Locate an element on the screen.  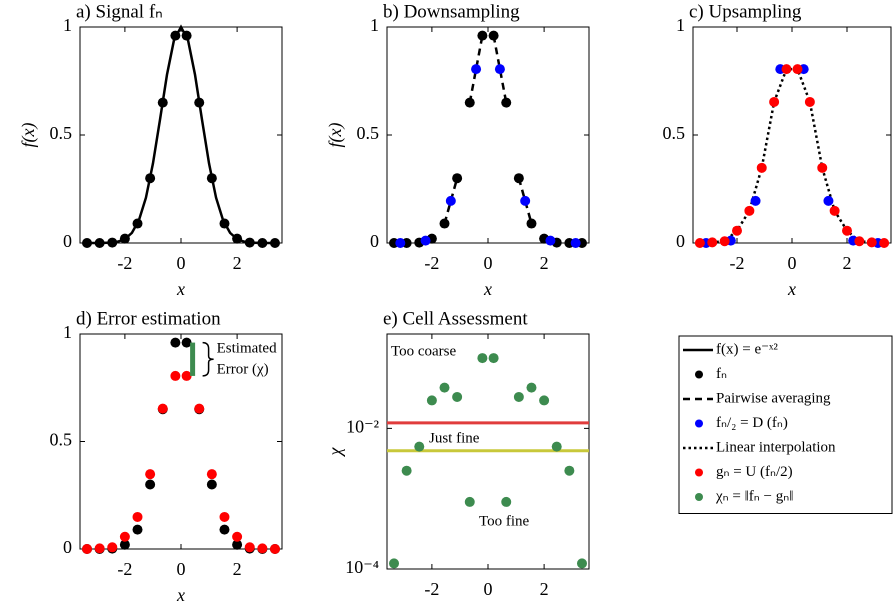
line-line is located at coordinates (181, 134).